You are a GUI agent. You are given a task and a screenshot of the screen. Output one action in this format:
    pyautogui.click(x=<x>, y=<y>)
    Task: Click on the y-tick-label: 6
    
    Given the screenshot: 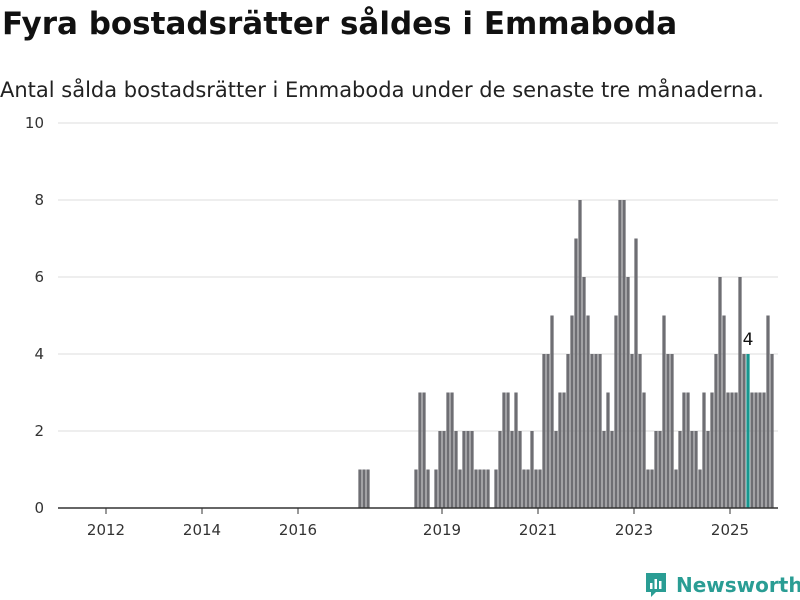 What is the action you would take?
    pyautogui.click(x=39, y=277)
    